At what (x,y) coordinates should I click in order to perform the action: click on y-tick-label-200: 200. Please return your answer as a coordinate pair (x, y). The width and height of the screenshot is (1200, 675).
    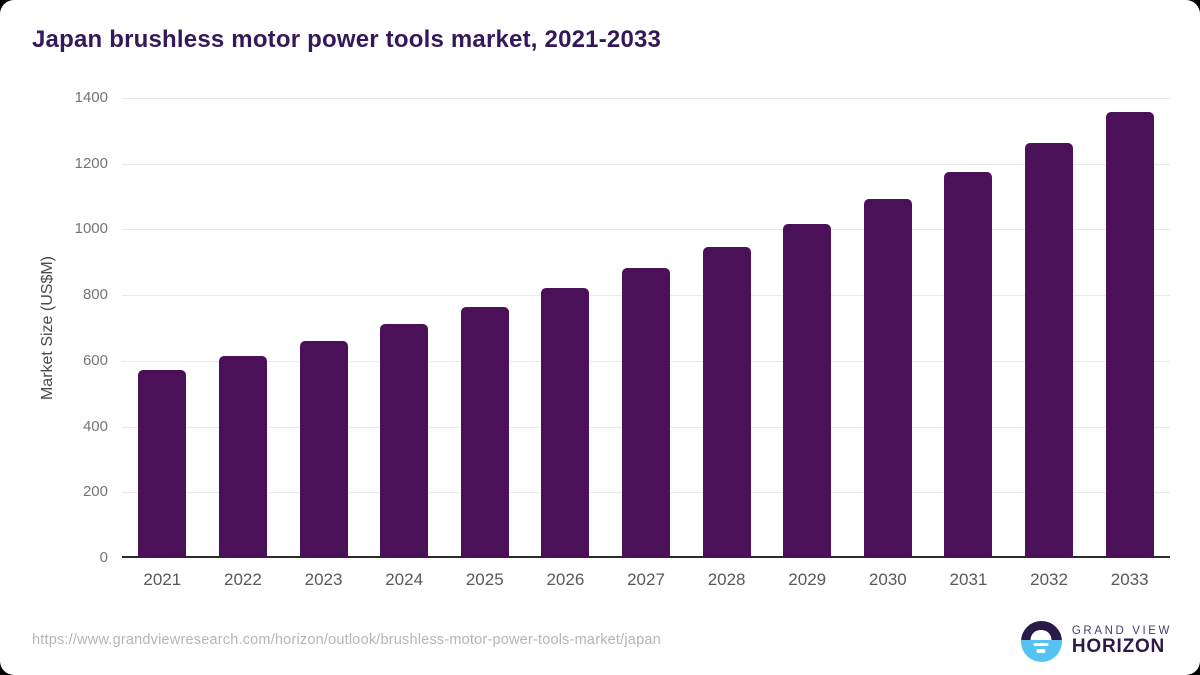
    Looking at the image, I should click on (95, 492).